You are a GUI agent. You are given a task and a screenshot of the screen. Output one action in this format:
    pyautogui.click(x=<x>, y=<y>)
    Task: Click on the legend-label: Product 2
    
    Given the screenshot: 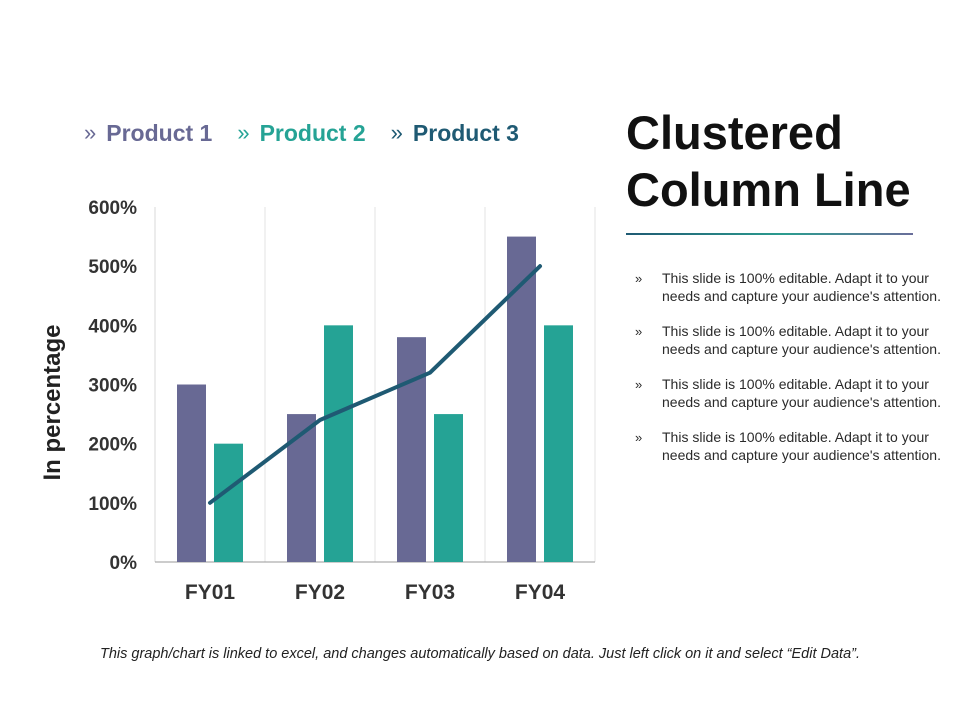 What is the action you would take?
    pyautogui.click(x=312, y=132)
    